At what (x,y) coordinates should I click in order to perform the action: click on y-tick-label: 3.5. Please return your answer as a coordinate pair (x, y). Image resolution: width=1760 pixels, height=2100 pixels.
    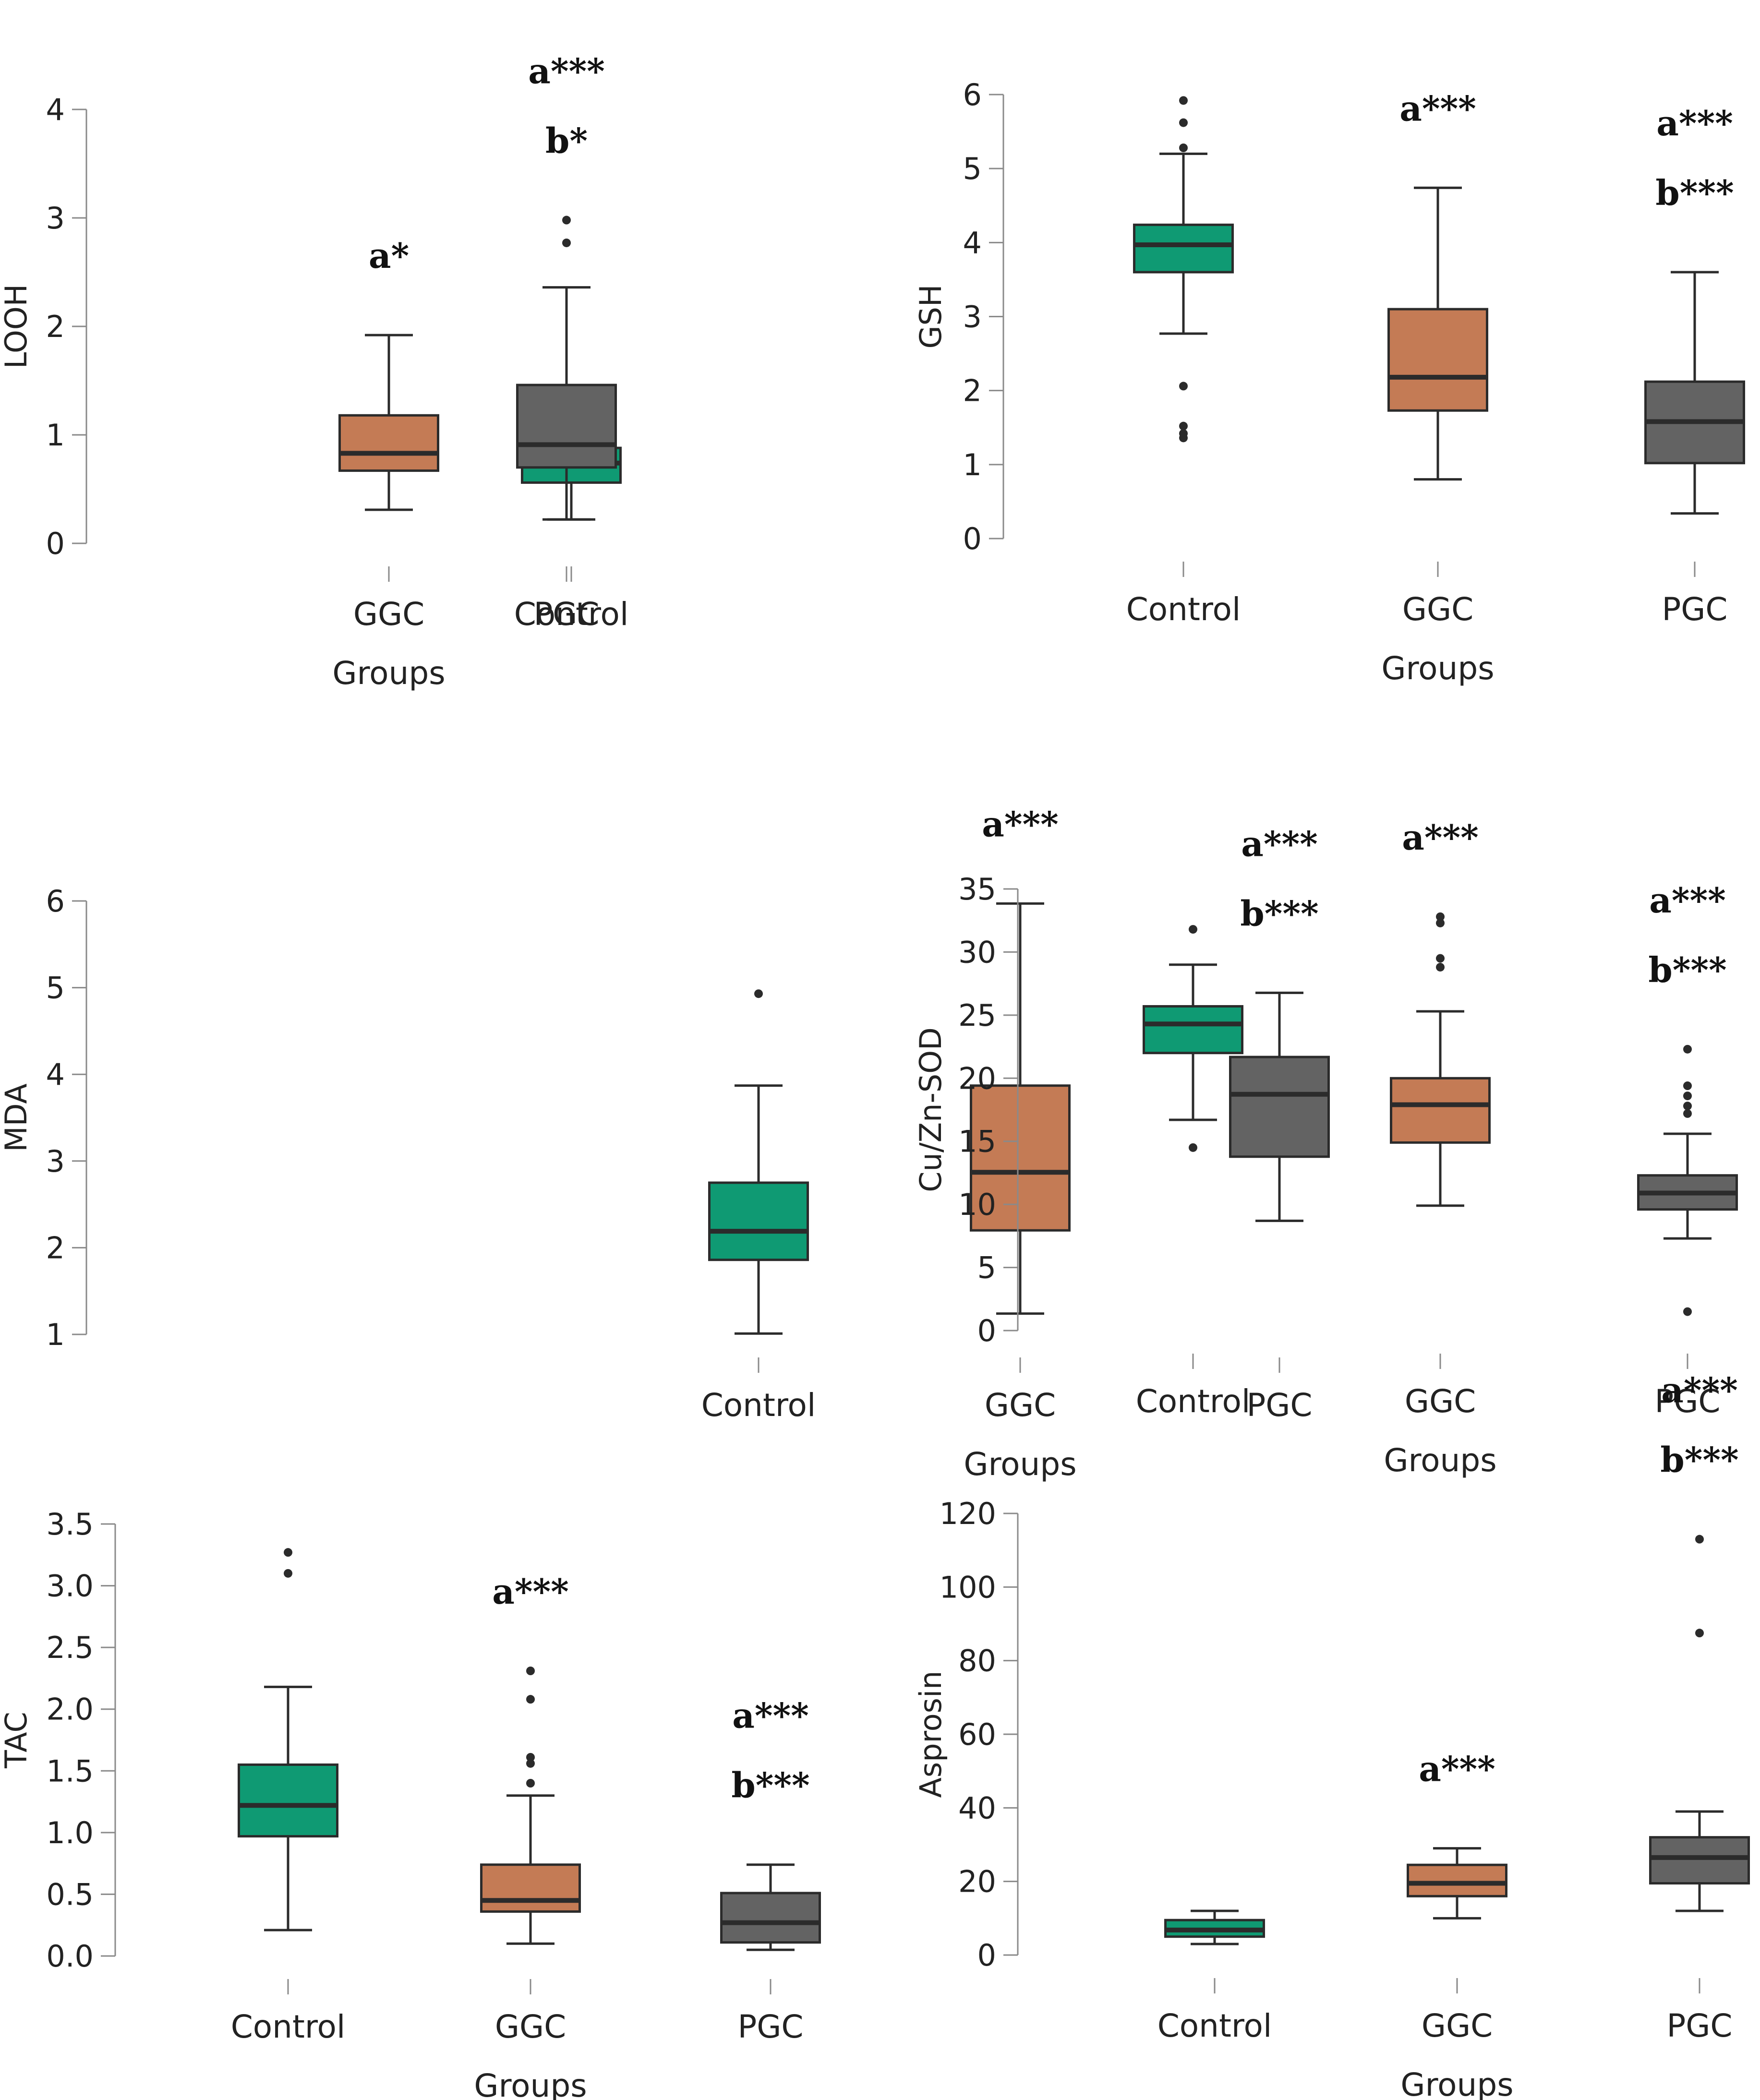
    Looking at the image, I should click on (70, 1524).